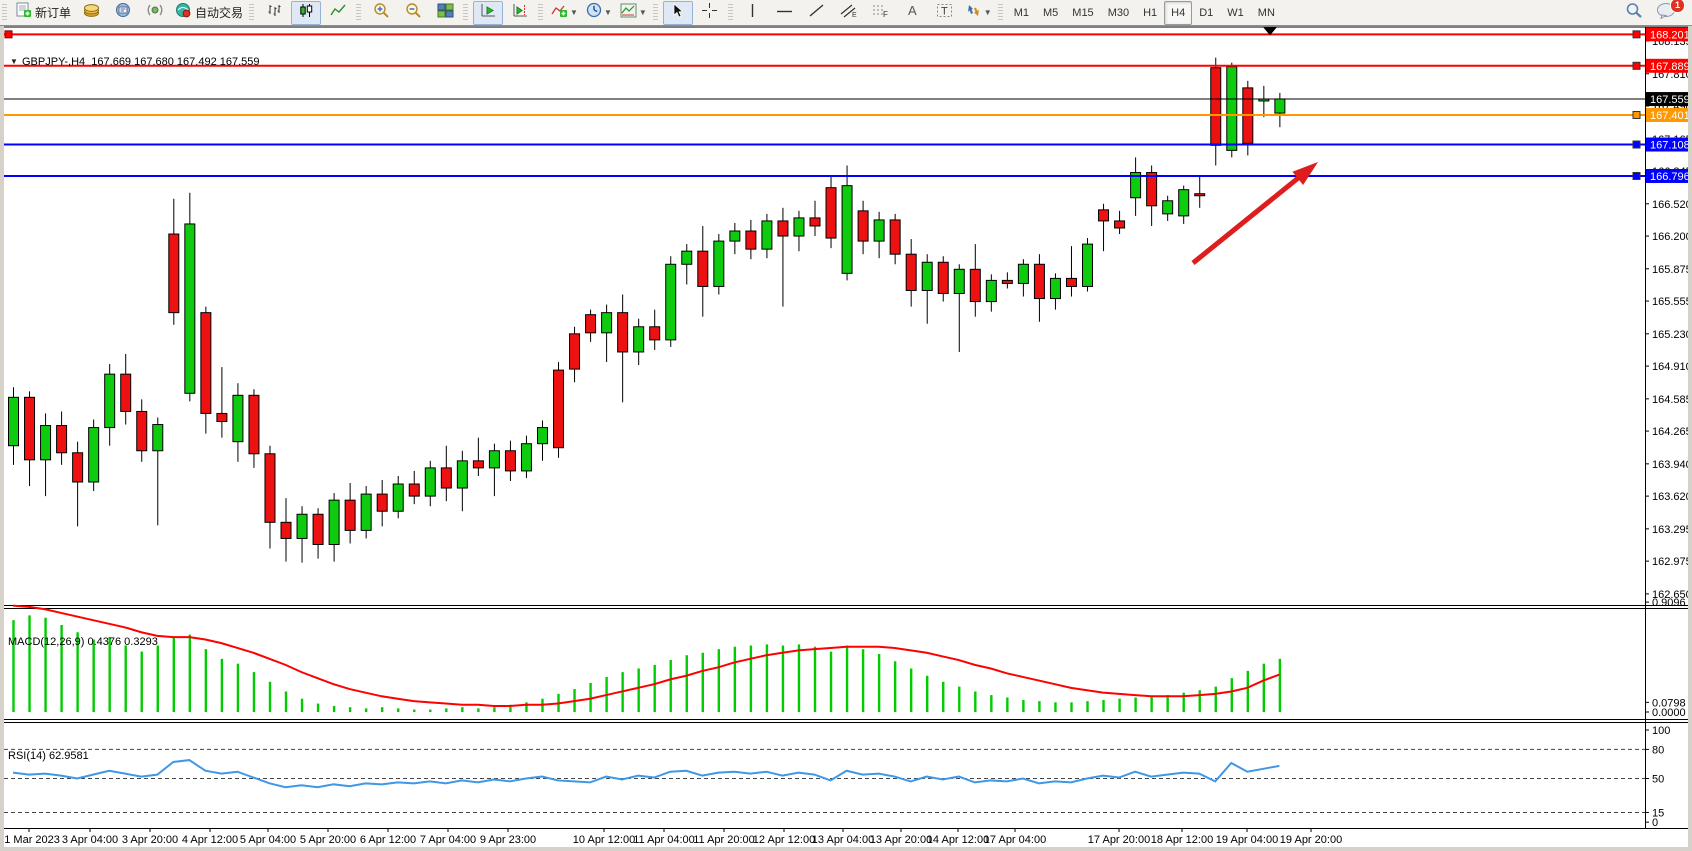 This screenshot has width=1692, height=851. I want to click on price-badge, so click(1669, 34).